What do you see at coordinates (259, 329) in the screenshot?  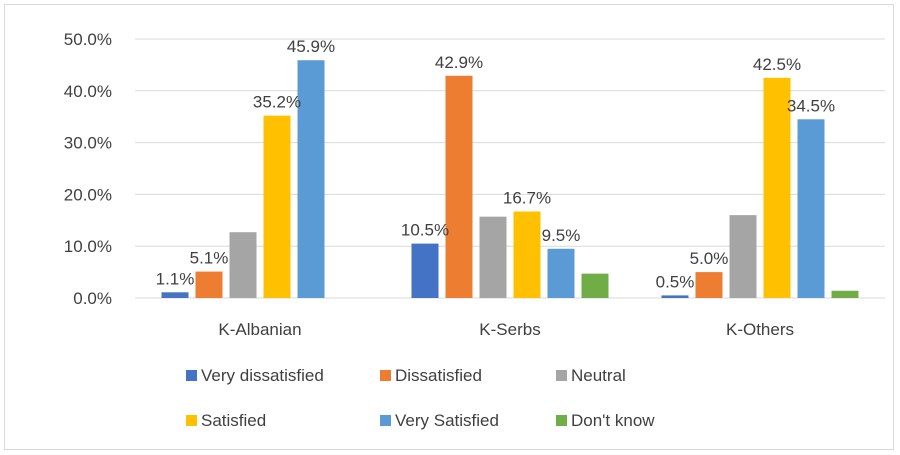 I see `x-tick-label: K-Albanian` at bounding box center [259, 329].